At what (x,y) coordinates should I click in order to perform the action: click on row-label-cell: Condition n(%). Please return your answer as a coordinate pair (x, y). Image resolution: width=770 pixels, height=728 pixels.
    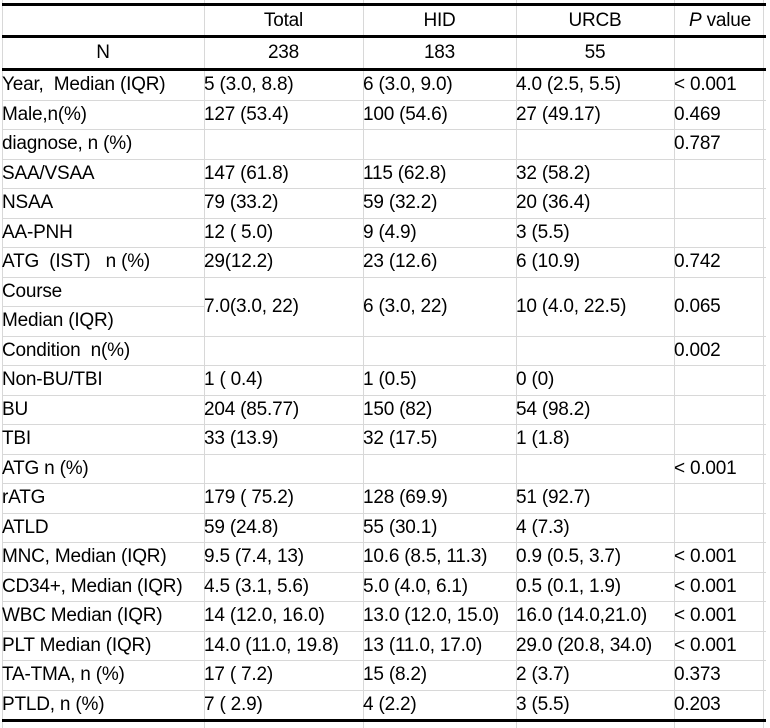
    Looking at the image, I should click on (103, 351).